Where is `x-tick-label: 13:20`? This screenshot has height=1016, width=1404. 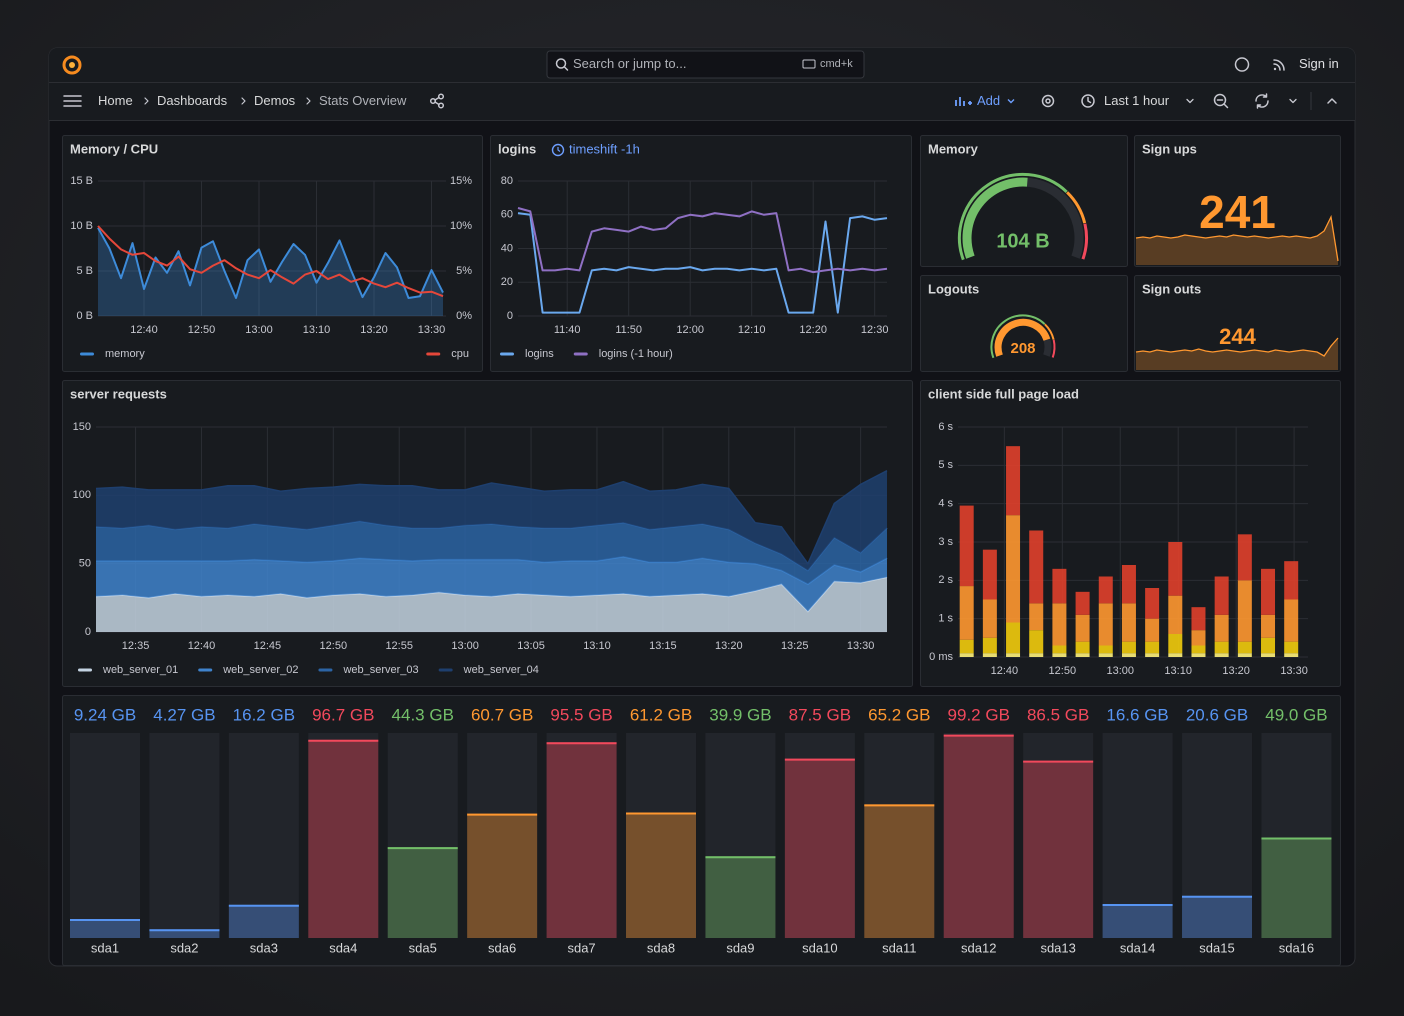 x-tick-label: 13:20 is located at coordinates (374, 330).